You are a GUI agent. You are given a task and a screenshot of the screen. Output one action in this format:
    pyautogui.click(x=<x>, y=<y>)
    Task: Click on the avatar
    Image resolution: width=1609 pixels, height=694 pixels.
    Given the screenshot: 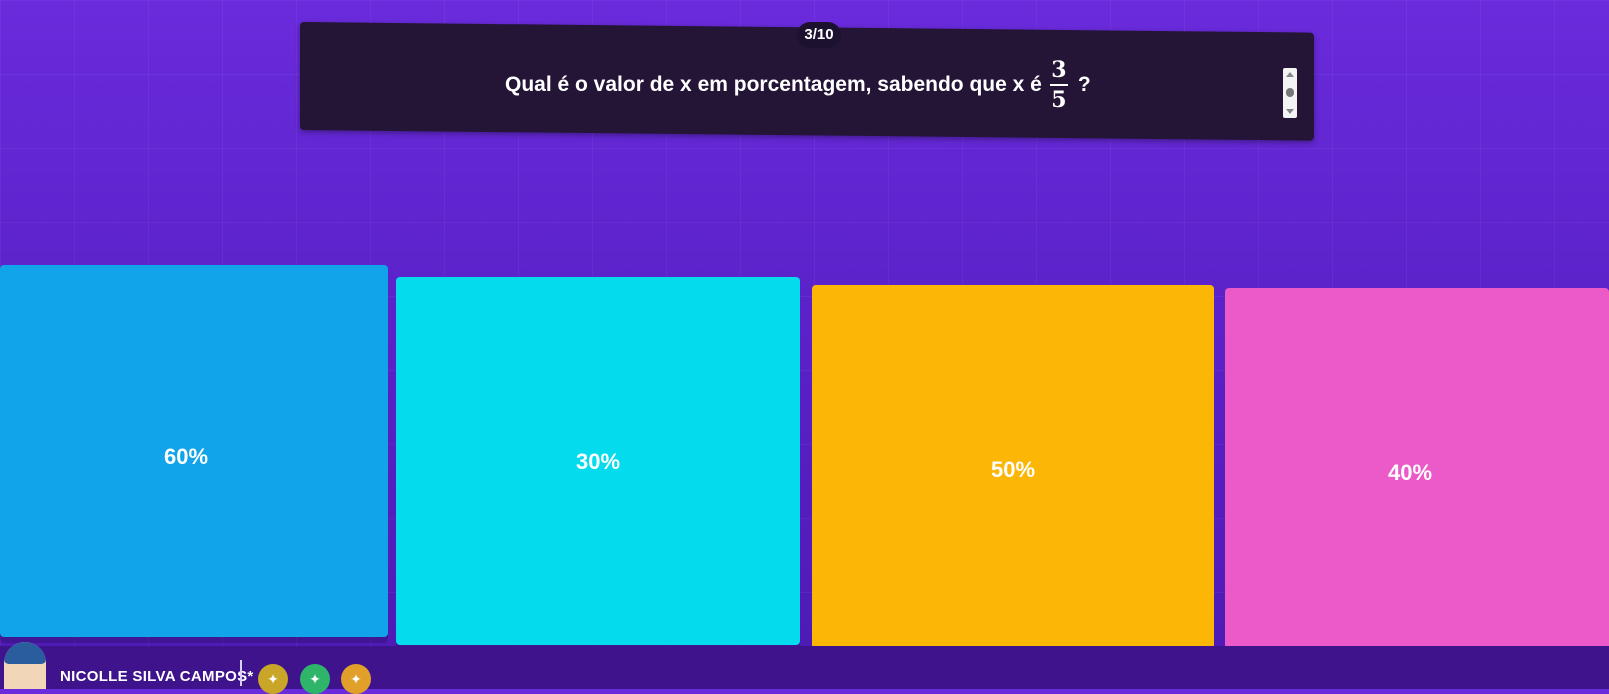 What is the action you would take?
    pyautogui.click(x=25, y=665)
    